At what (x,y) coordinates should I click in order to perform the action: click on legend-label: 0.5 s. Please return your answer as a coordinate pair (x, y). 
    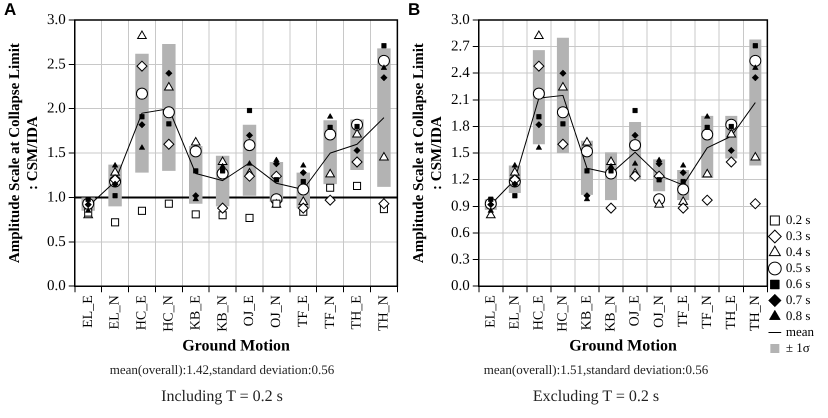
    Looking at the image, I should click on (798, 267).